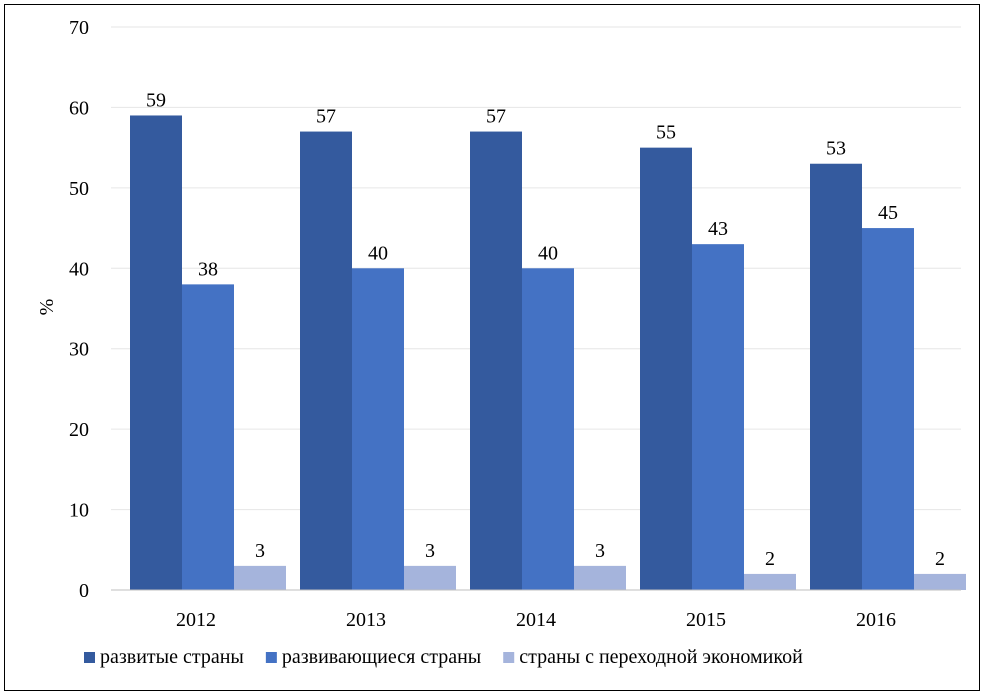 This screenshot has width=986, height=697. Describe the element at coordinates (84, 591) in the screenshot. I see `y-tick-label: 0` at that location.